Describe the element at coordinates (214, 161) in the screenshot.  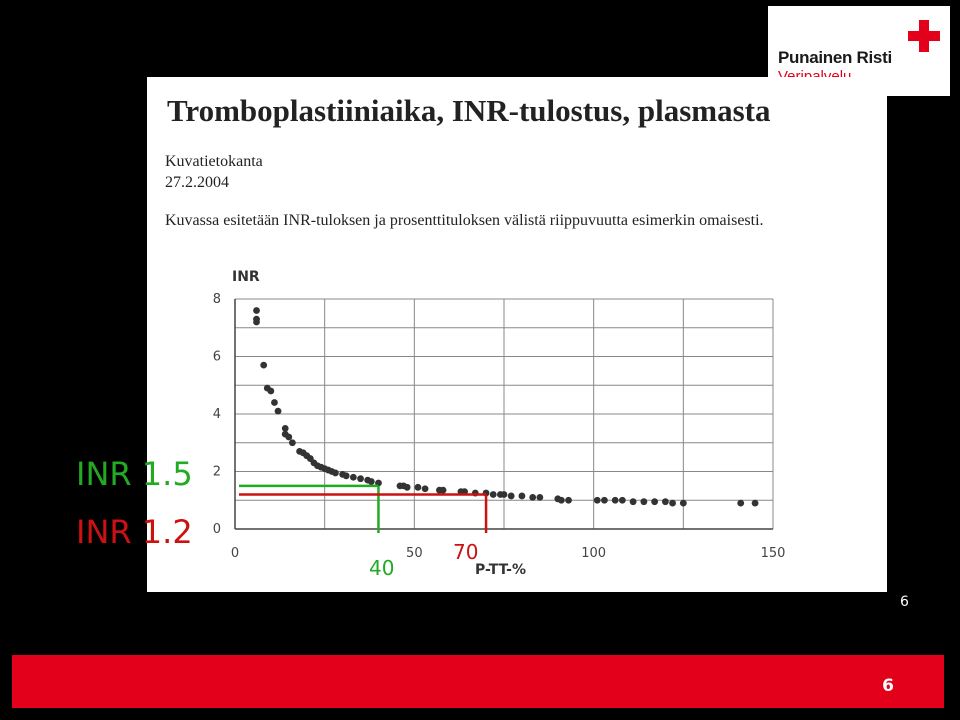
I see `document-source: Kuvatietokanta` at that location.